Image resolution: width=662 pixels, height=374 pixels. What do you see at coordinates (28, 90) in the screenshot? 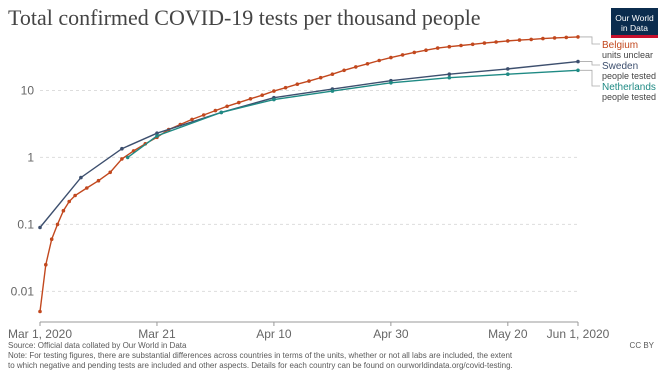
I see `y-tick-label: 10` at bounding box center [28, 90].